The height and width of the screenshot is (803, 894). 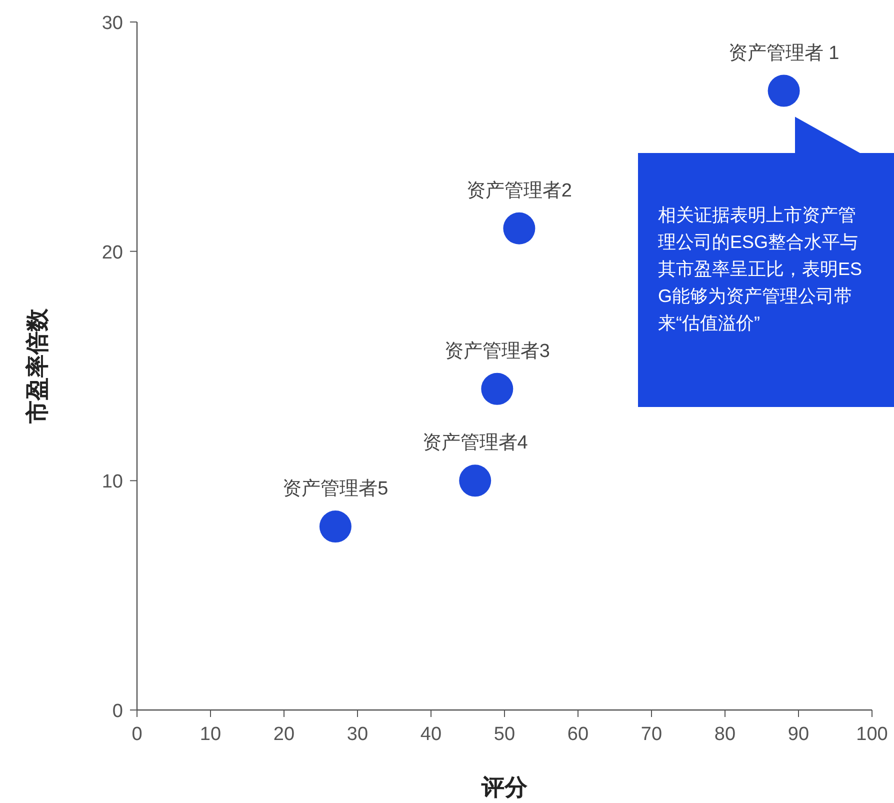 What do you see at coordinates (357, 734) in the screenshot?
I see `x-tick-label: 30` at bounding box center [357, 734].